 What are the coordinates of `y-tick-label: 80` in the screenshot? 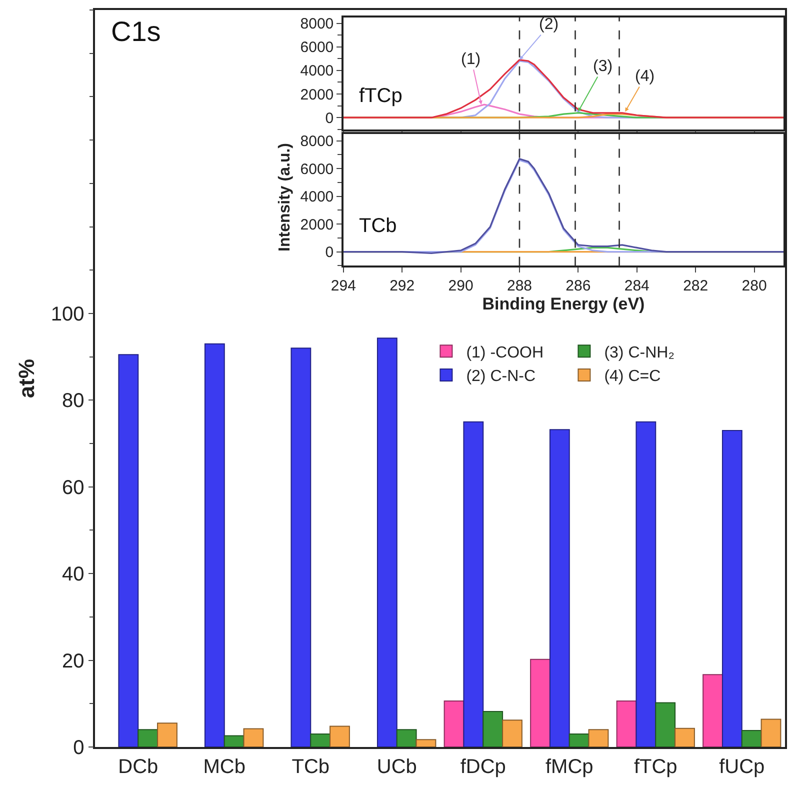 It's located at (73, 401).